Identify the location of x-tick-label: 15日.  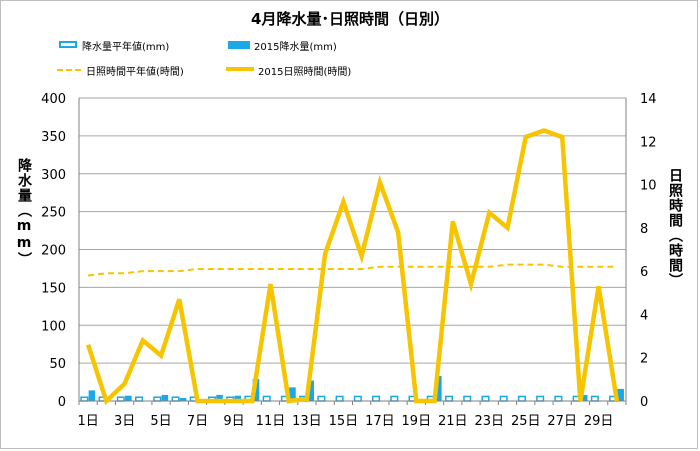
(344, 421).